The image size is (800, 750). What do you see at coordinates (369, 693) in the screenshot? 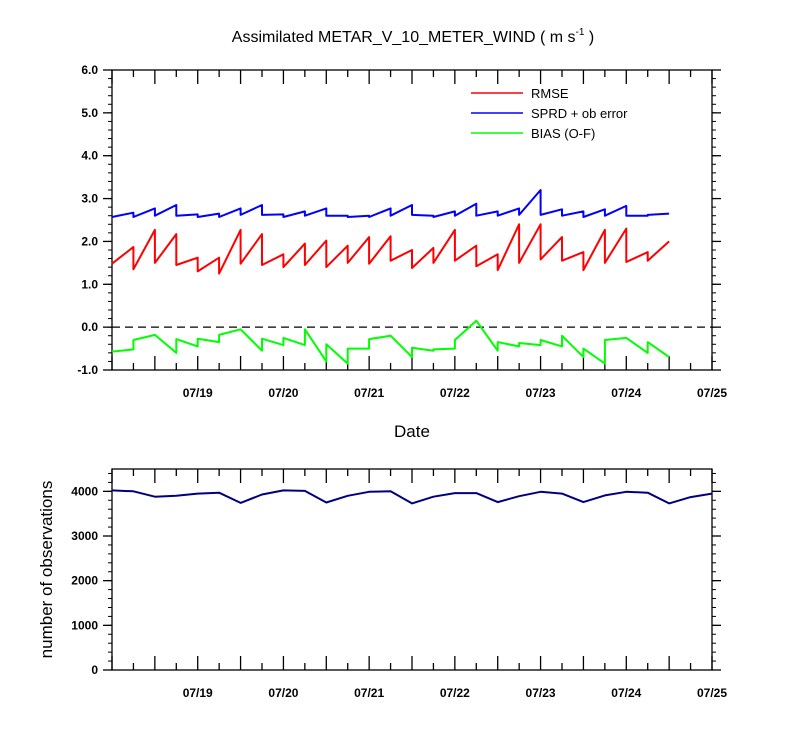
I see `bottom-x-tick-label: 07/21` at bounding box center [369, 693].